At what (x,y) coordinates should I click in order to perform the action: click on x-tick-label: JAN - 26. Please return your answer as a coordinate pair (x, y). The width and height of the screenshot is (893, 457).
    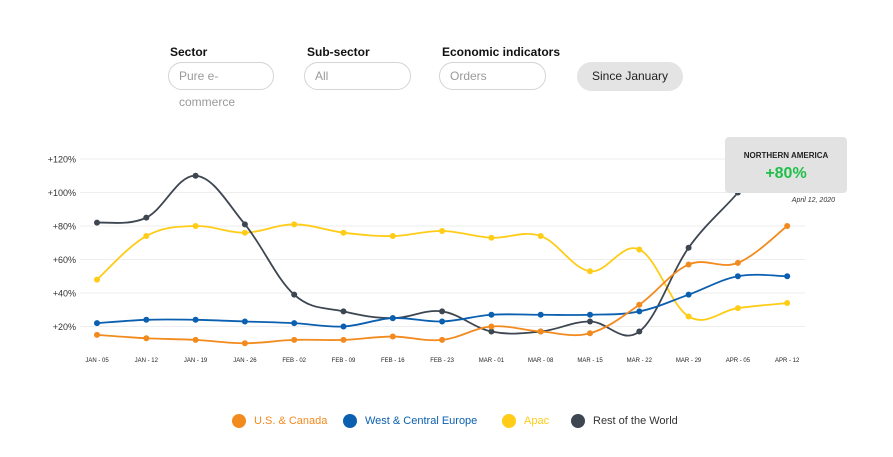
    Looking at the image, I should click on (245, 361).